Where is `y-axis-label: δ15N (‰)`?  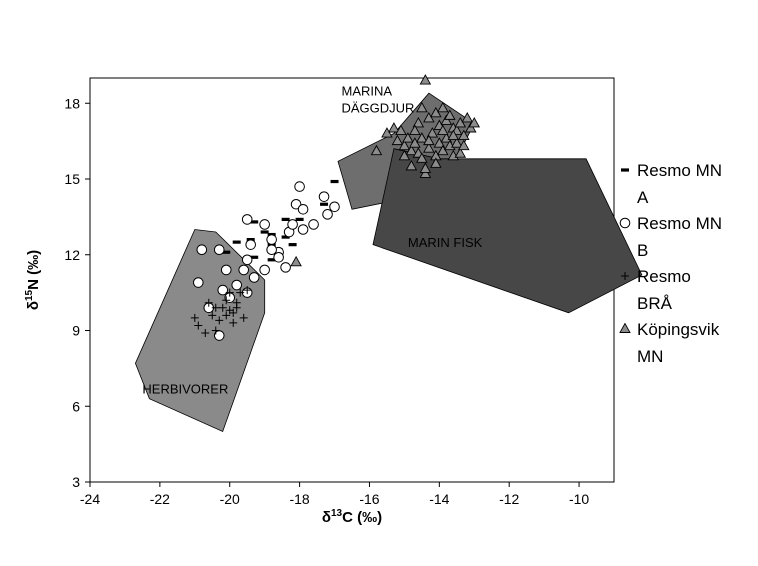 y-axis-label: δ15N (‰) is located at coordinates (33, 280).